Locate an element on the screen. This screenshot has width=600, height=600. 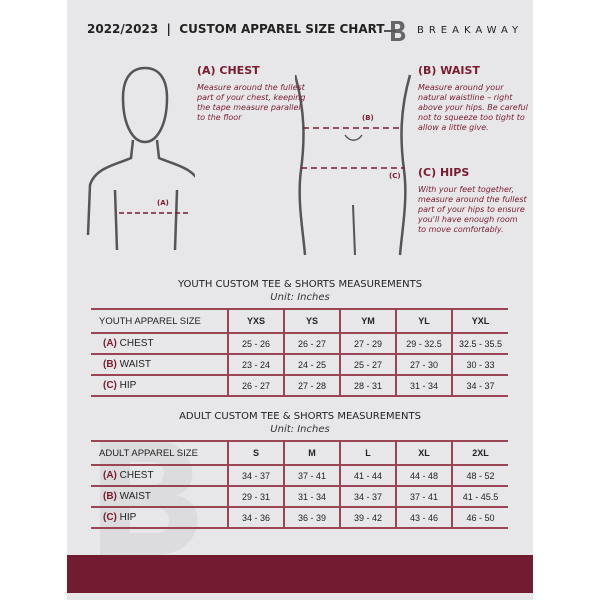
table-cell: 46 - 50 is located at coordinates (479, 517).